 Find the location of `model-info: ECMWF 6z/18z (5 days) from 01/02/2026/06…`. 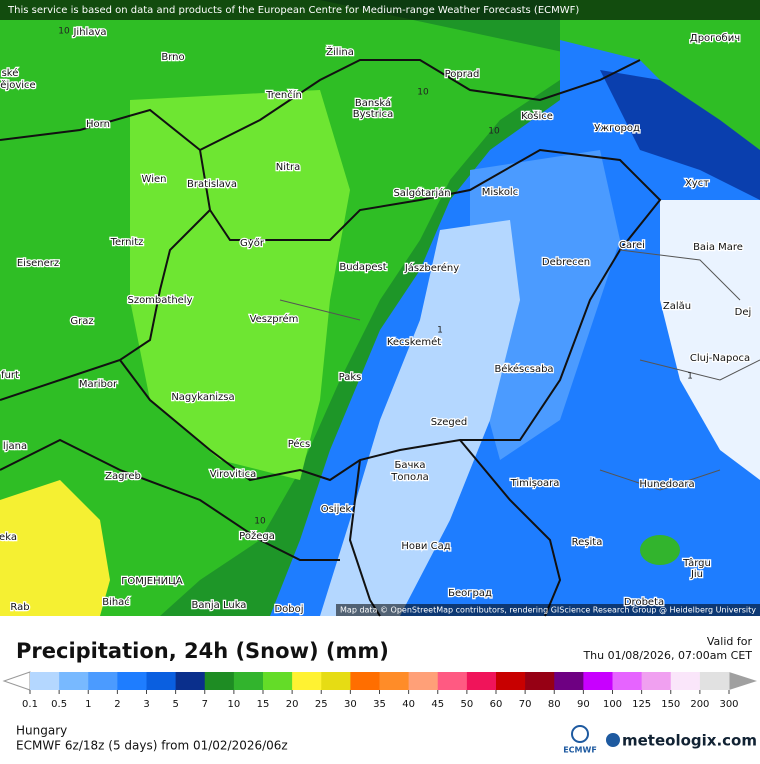

model-info: ECMWF 6z/18z (5 days) from 01/02/2026/06… is located at coordinates (152, 746).